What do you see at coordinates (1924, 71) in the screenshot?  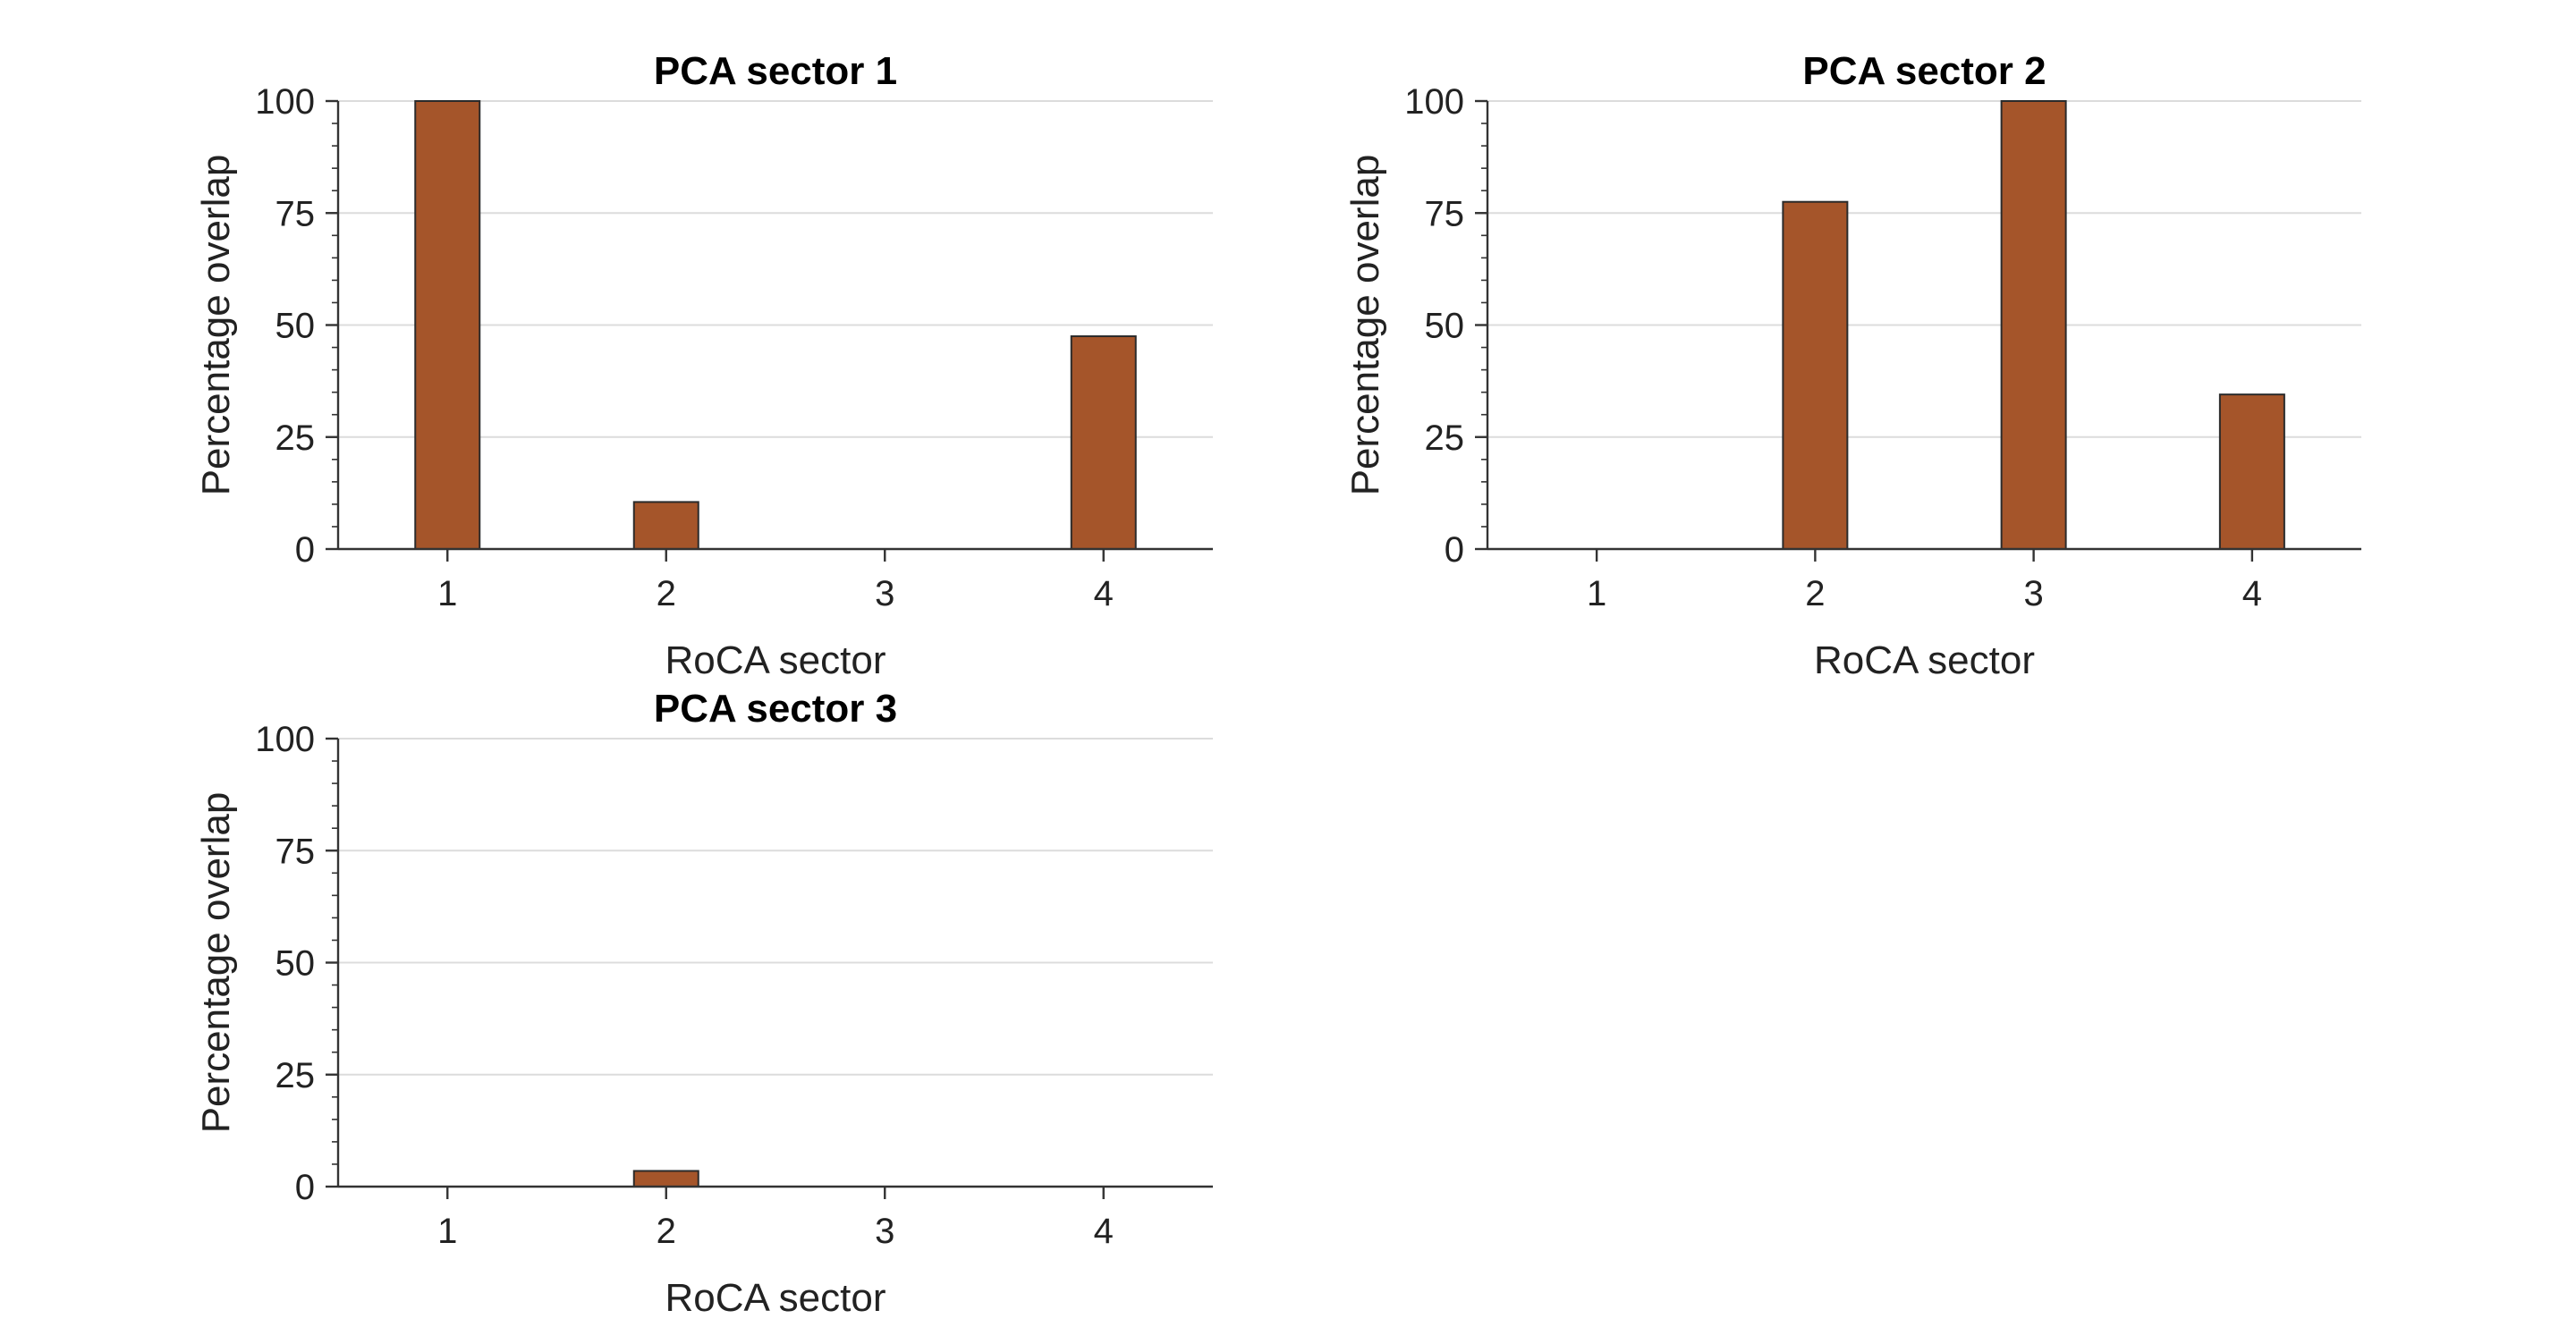 I see `chart-title: PCA sector 2` at bounding box center [1924, 71].